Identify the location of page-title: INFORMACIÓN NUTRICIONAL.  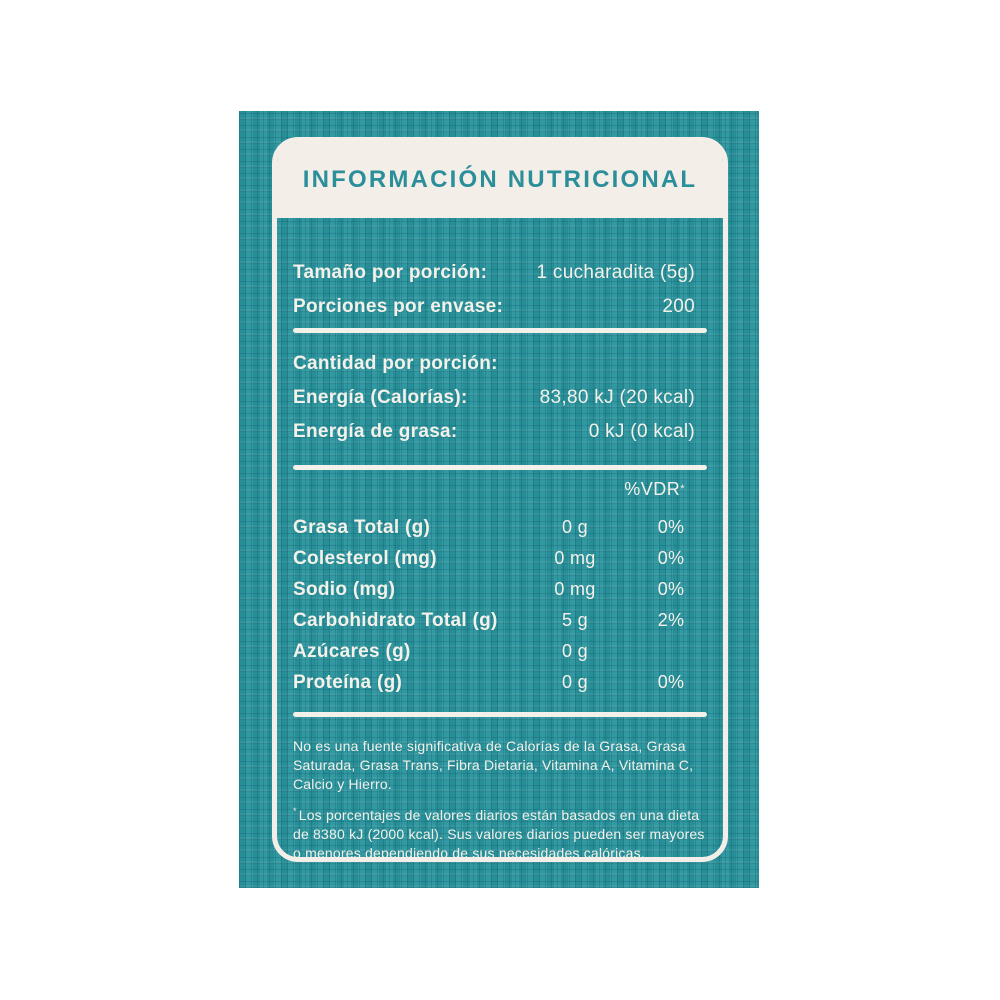
(500, 179).